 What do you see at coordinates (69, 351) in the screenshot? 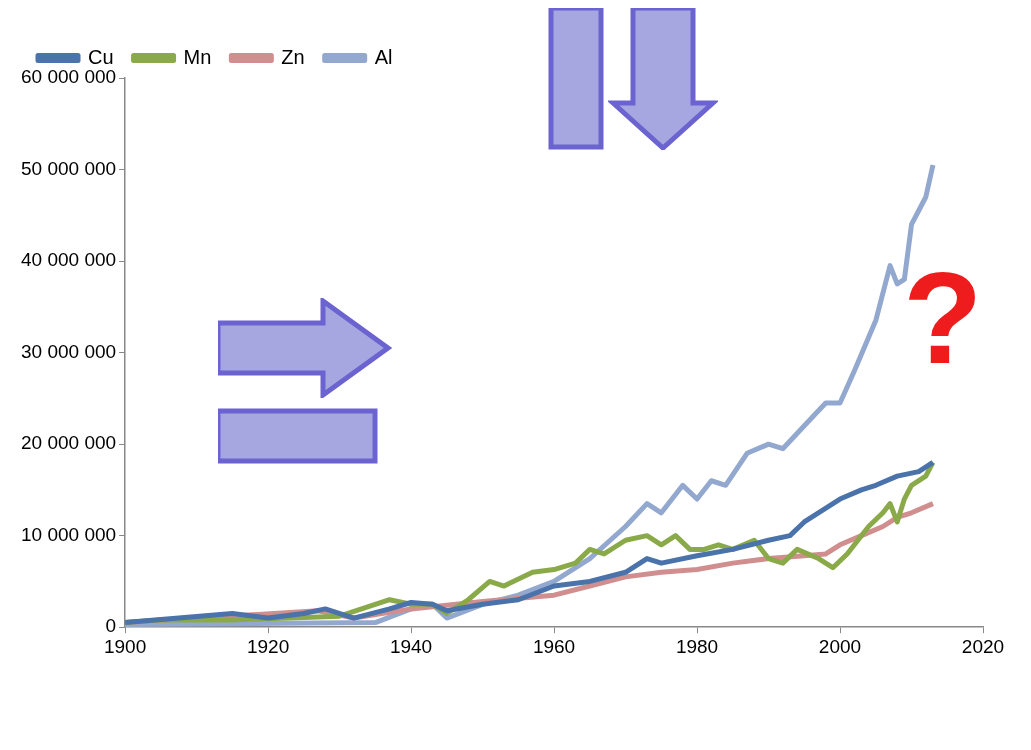
I see `y-tick-label: 30 000 000` at bounding box center [69, 351].